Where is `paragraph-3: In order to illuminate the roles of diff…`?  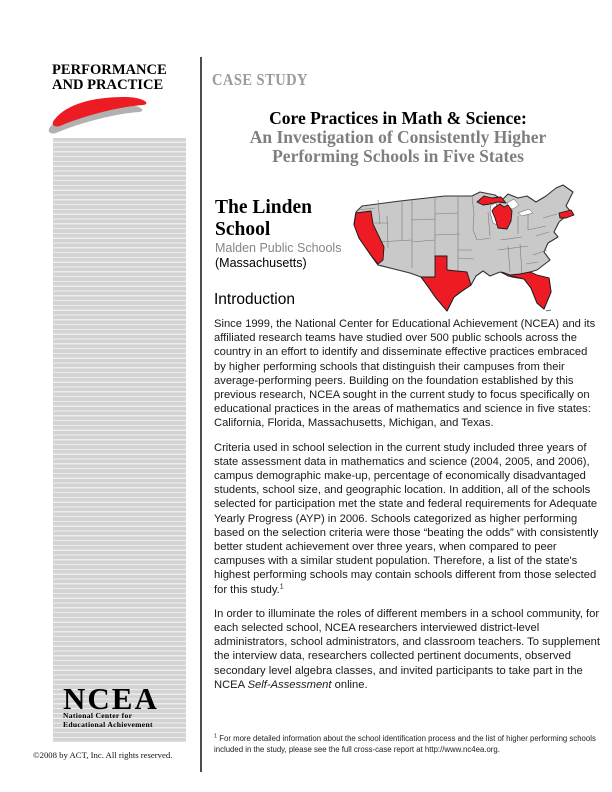
paragraph-3: In order to illuminate the roles of diff… is located at coordinates (407, 649).